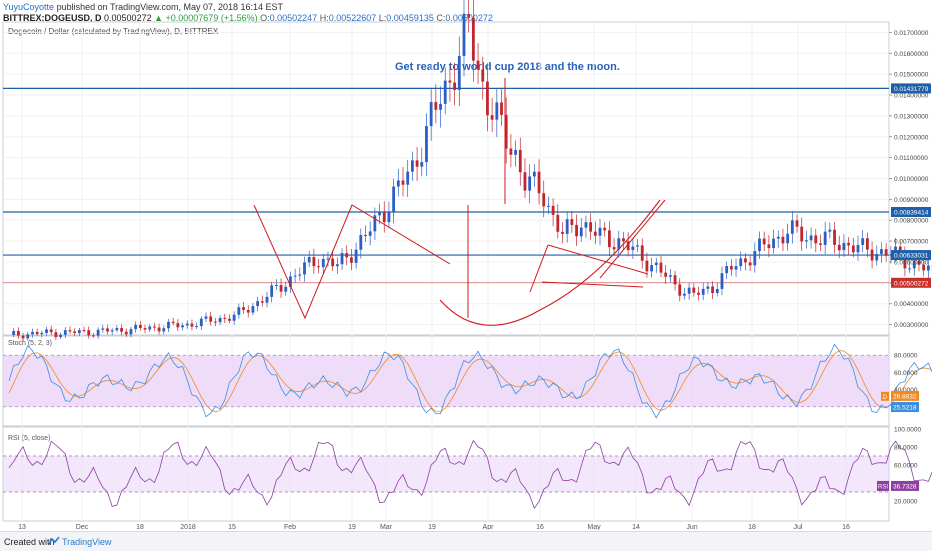 This screenshot has width=932, height=551. Describe the element at coordinates (883, 487) in the screenshot. I see `rsi-tag-label: RSI` at that location.